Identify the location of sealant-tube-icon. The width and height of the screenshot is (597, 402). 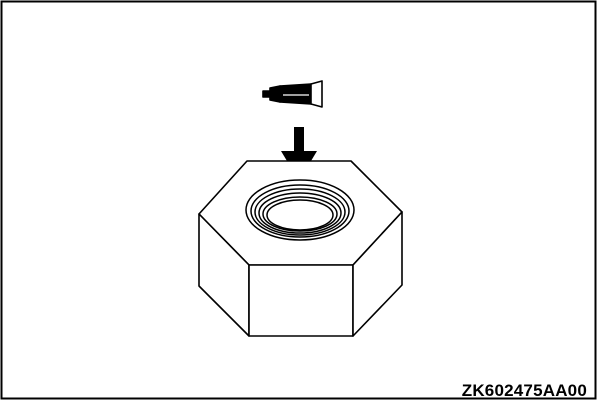
(292, 94).